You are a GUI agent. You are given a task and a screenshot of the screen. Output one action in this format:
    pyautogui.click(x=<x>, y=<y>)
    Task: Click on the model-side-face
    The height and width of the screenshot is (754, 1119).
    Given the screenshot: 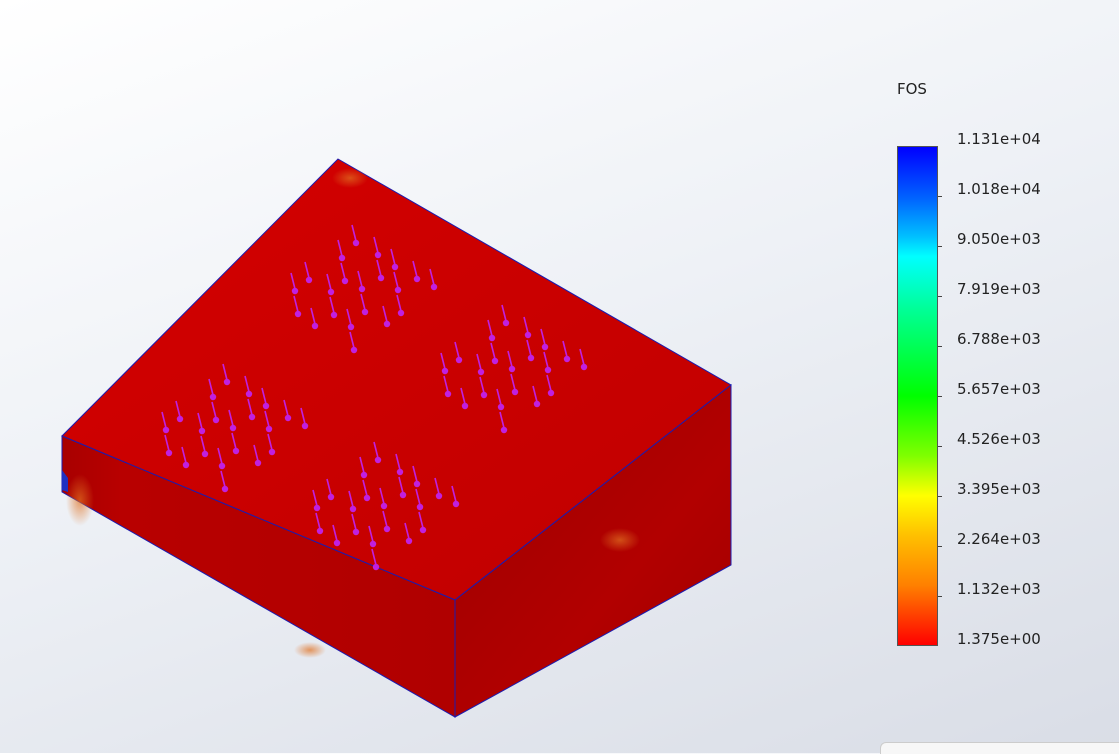 What is the action you would take?
    pyautogui.click(x=593, y=550)
    